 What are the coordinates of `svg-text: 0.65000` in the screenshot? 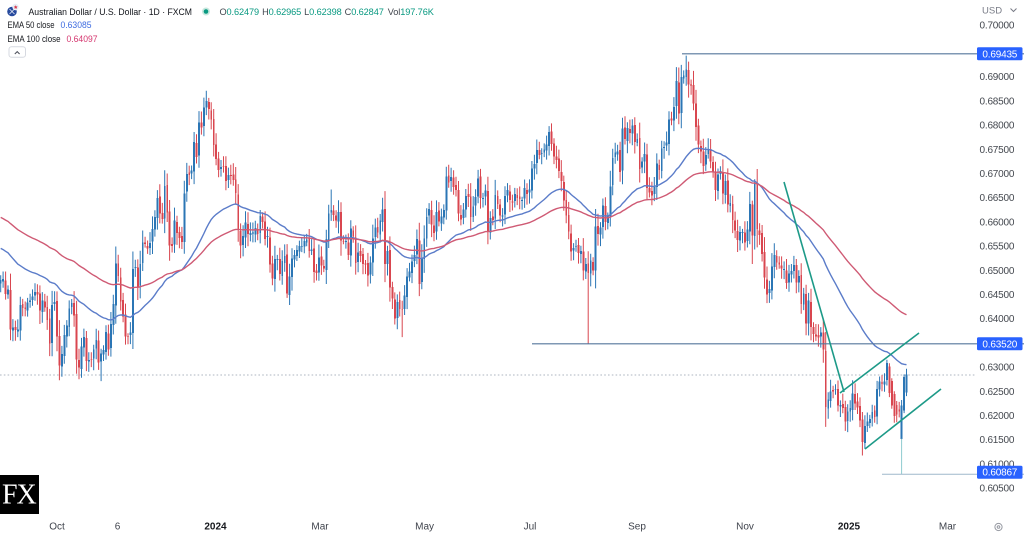 It's located at (997, 271).